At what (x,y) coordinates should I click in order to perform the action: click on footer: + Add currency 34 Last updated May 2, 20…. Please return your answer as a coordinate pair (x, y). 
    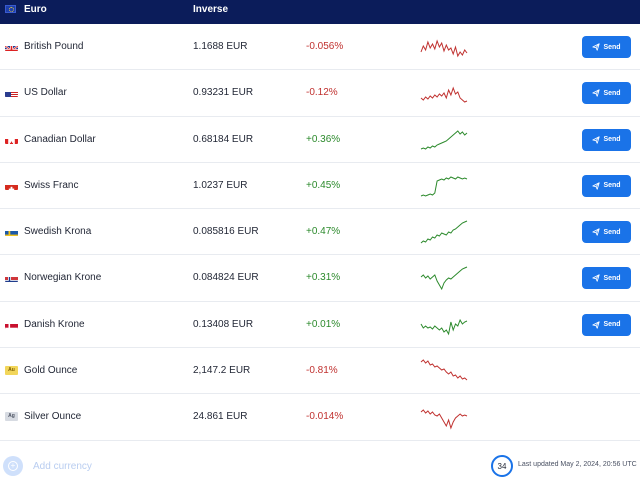
    Looking at the image, I should click on (320, 465).